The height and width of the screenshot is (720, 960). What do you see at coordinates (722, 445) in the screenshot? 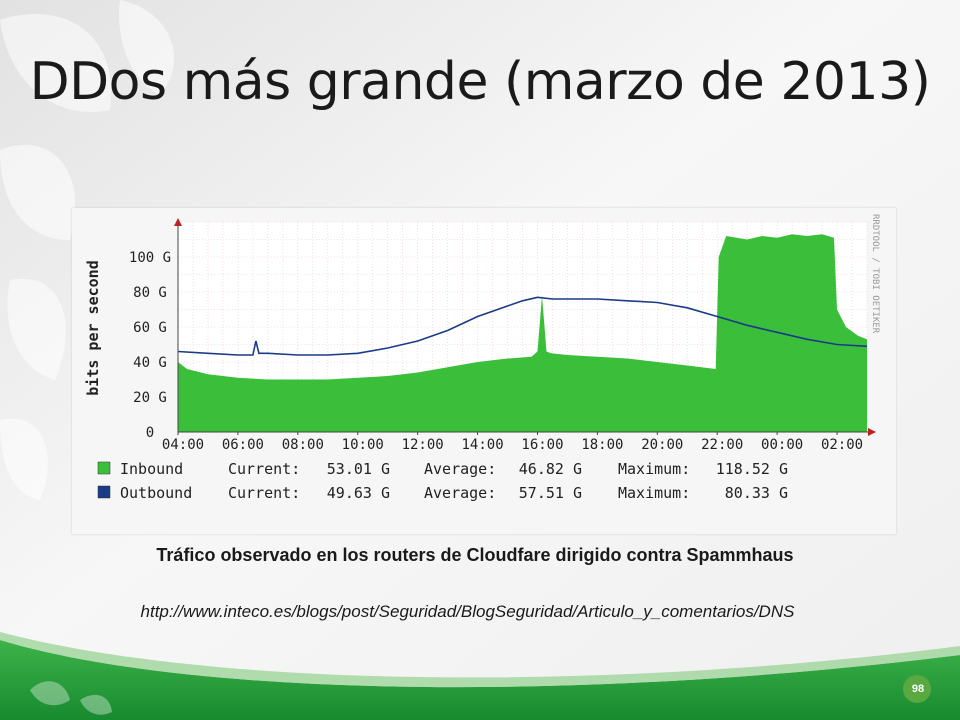
I see `x-tick-label: 22:00` at bounding box center [722, 445].